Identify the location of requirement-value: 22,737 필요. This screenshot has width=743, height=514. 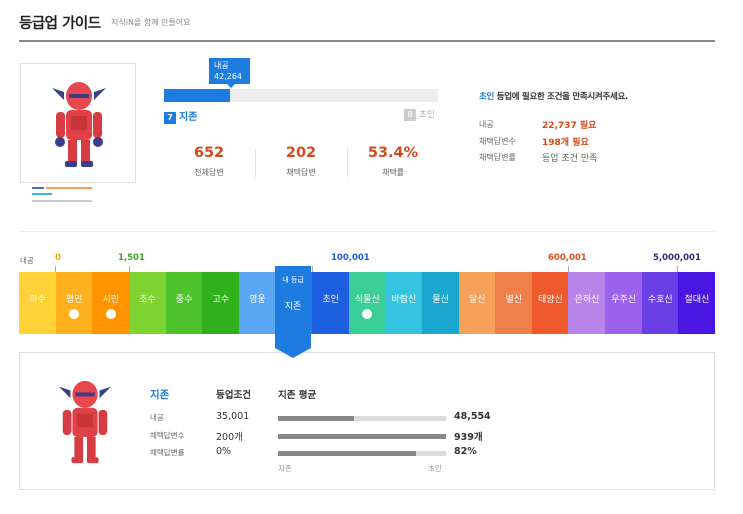
(569, 126).